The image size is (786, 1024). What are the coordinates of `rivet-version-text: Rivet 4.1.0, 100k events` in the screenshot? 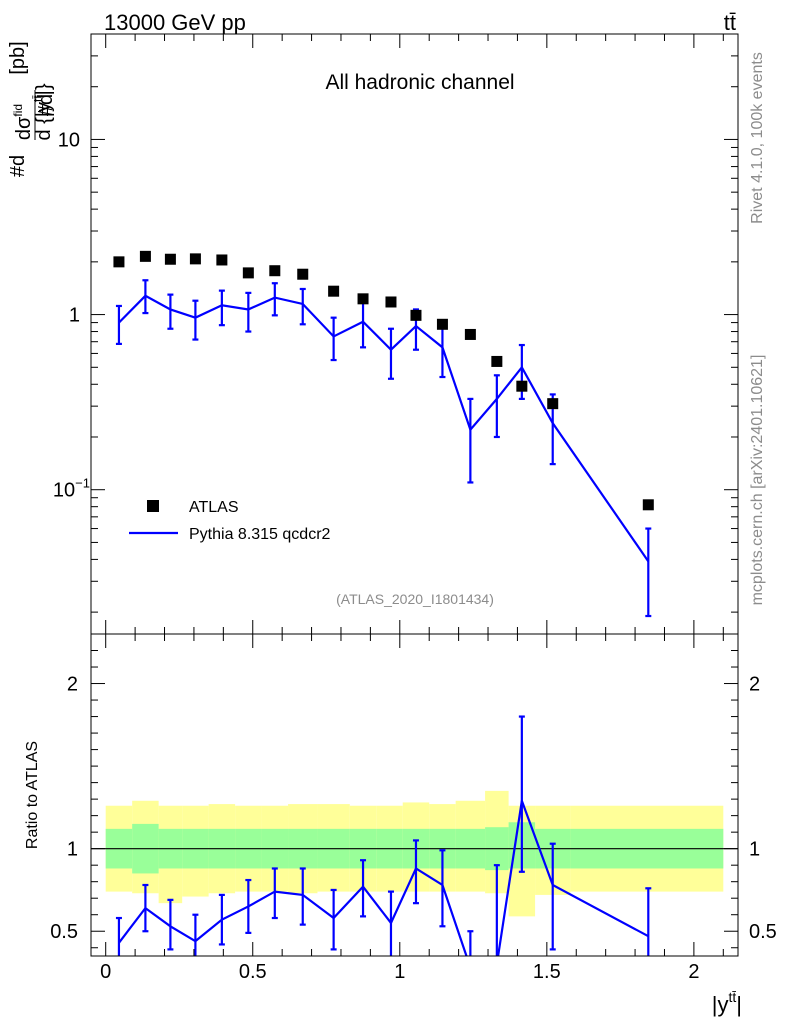 It's located at (757, 138).